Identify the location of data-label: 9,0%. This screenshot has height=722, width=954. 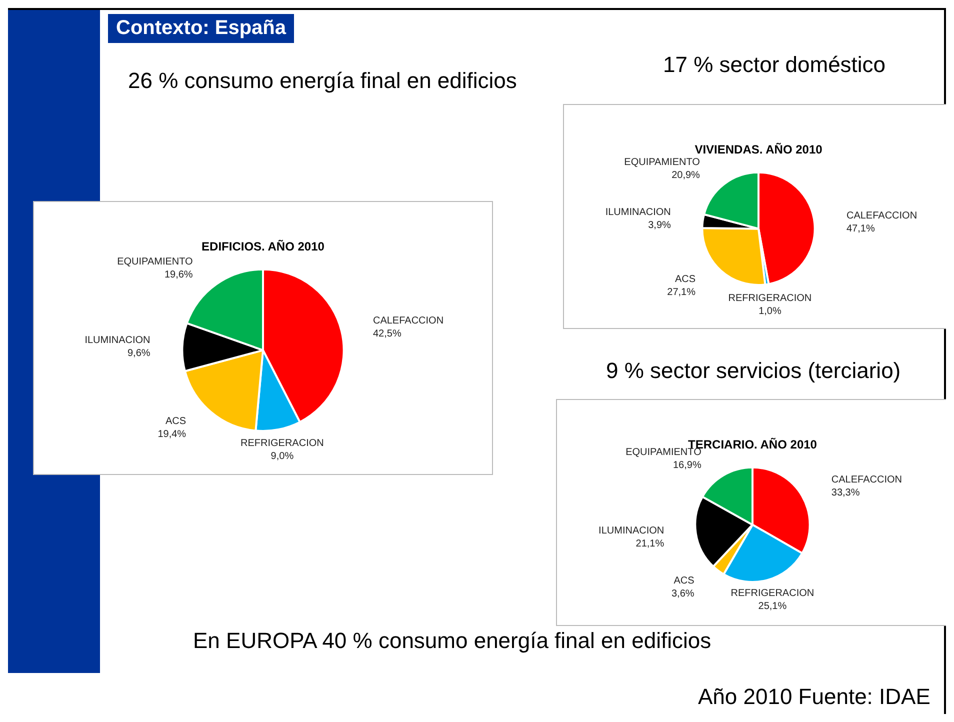
(282, 456).